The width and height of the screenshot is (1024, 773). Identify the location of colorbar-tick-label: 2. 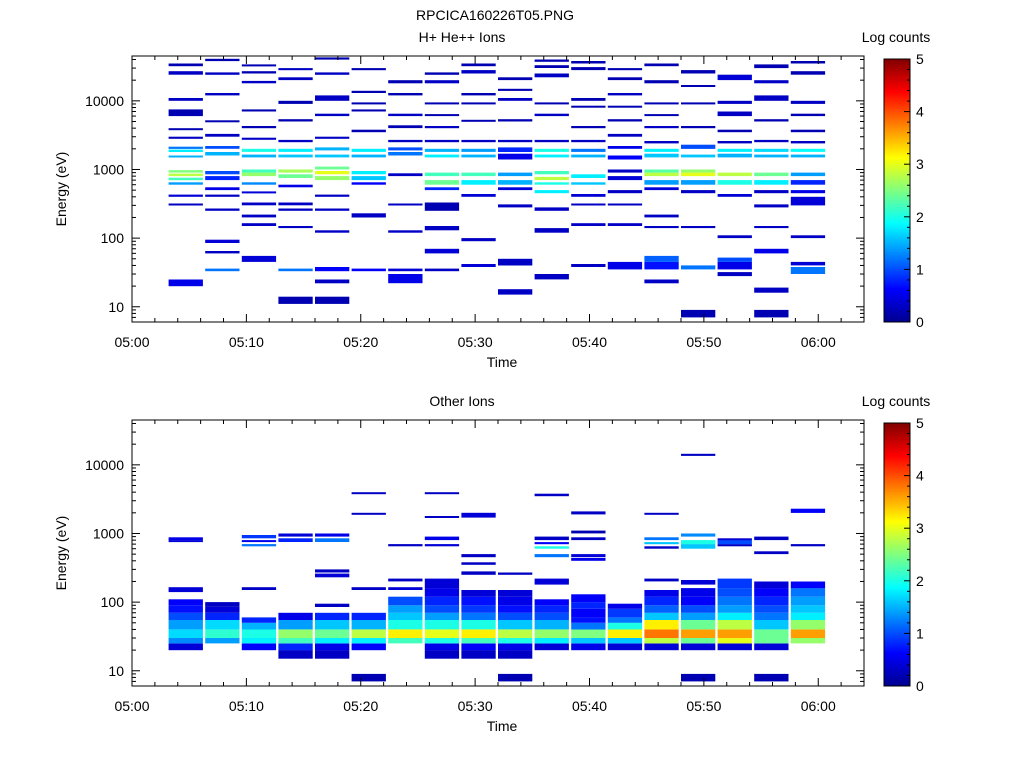
(920, 217).